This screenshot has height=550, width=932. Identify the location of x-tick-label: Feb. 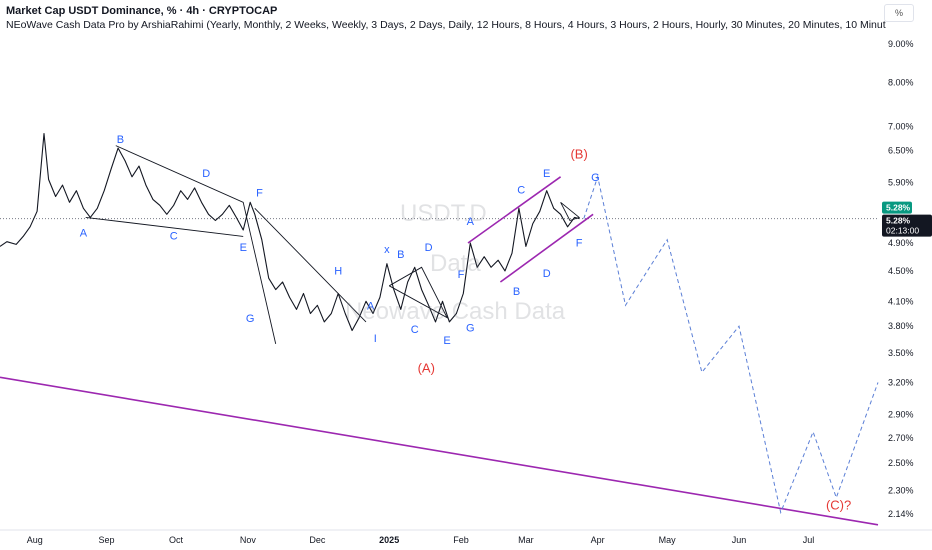
(461, 540).